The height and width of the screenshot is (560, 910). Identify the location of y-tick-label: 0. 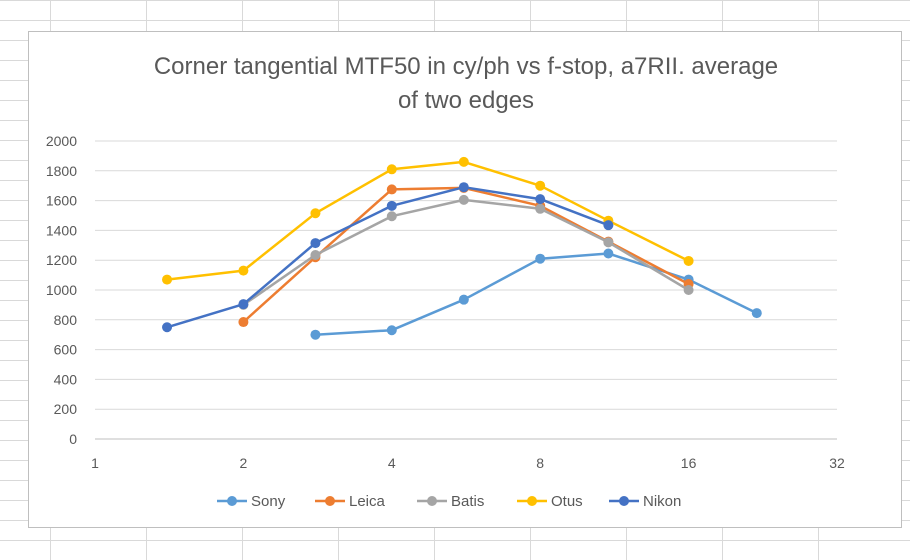
(73, 439).